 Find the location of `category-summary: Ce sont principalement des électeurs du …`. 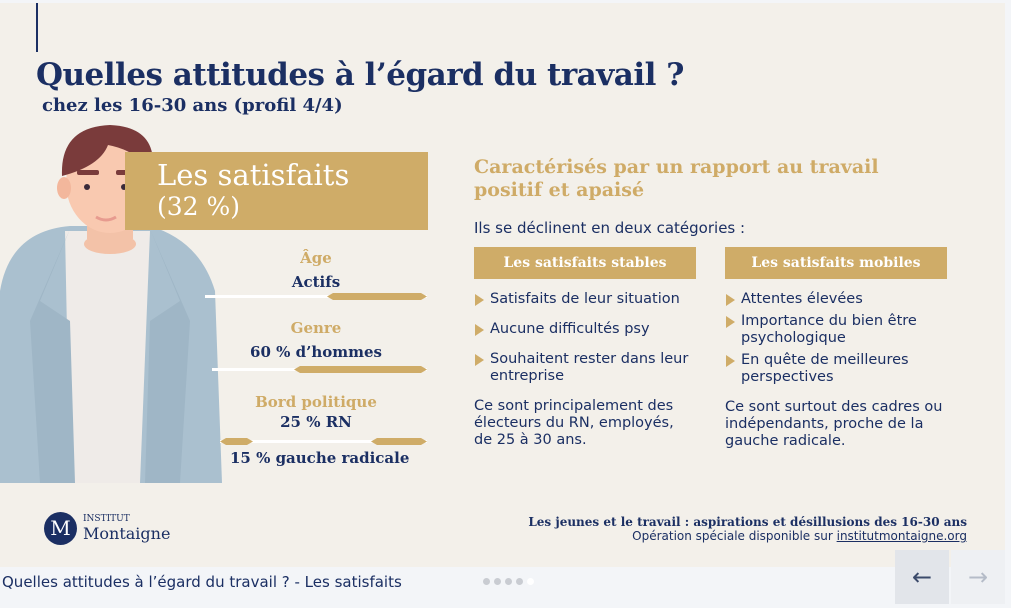

category-summary: Ce sont principalement des électeurs du … is located at coordinates (574, 423).